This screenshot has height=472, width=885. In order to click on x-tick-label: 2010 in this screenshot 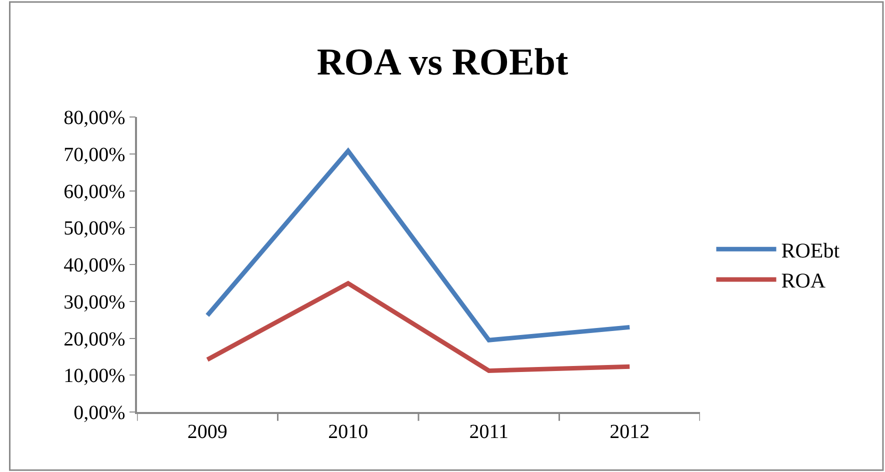, I will do `click(348, 431)`.